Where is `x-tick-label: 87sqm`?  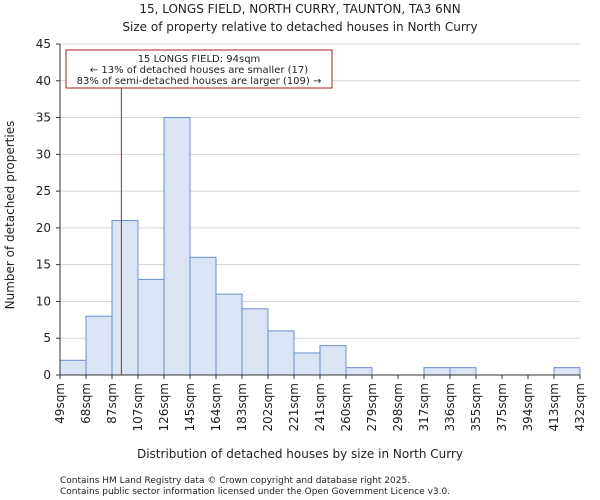 x-tick-label: 87sqm is located at coordinates (112, 403).